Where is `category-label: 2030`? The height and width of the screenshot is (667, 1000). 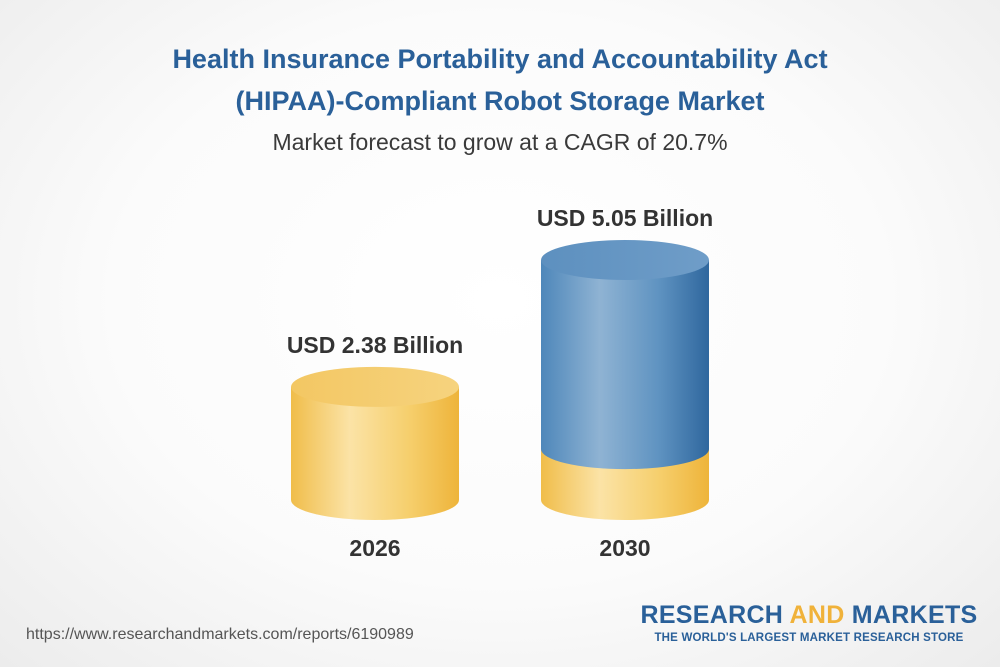 category-label: 2030 is located at coordinates (624, 548).